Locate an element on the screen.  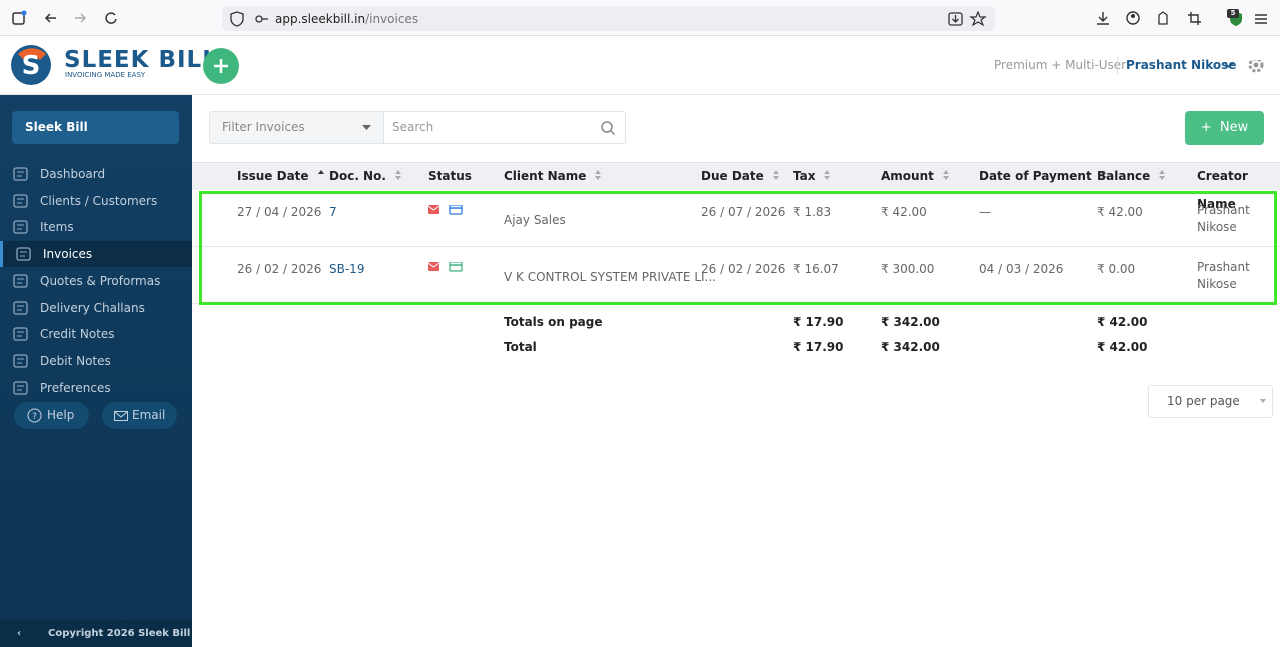
cell-issue-date: 26 / 02 / 2026 is located at coordinates (279, 269).